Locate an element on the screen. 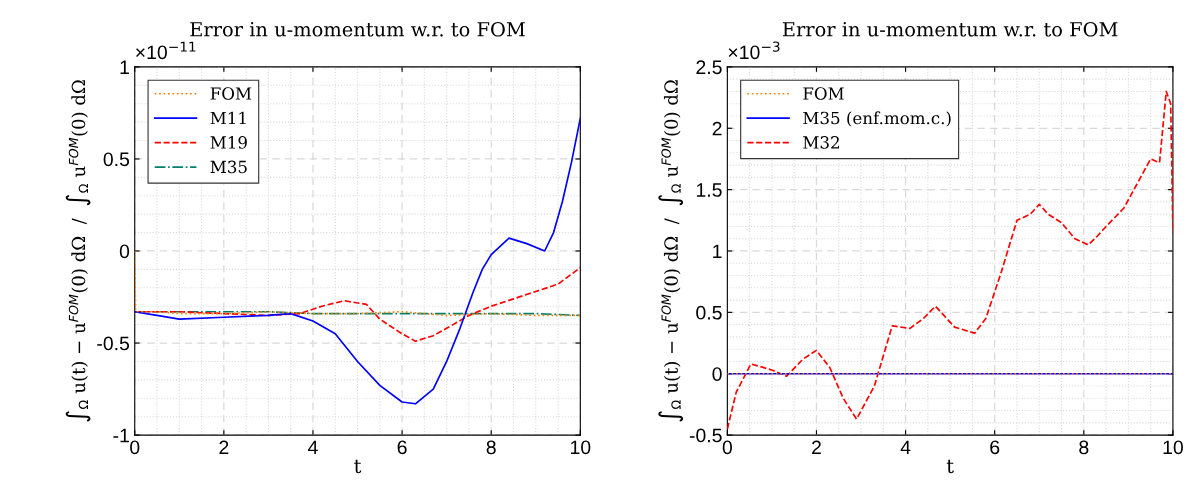 The image size is (1203, 503). legend-label: M11 is located at coordinates (228, 118).